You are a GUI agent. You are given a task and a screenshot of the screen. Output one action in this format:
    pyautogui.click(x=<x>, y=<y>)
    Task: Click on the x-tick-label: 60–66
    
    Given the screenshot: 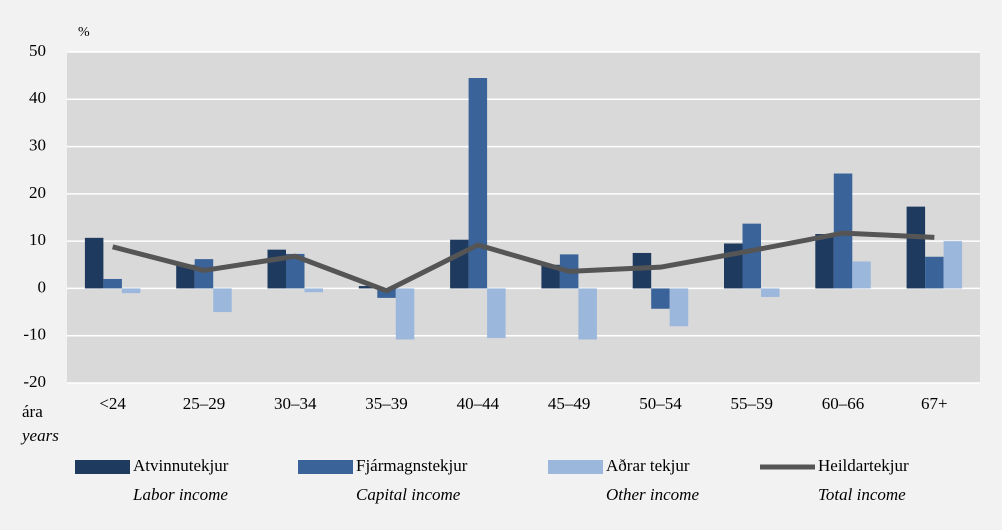 What is the action you would take?
    pyautogui.click(x=843, y=403)
    